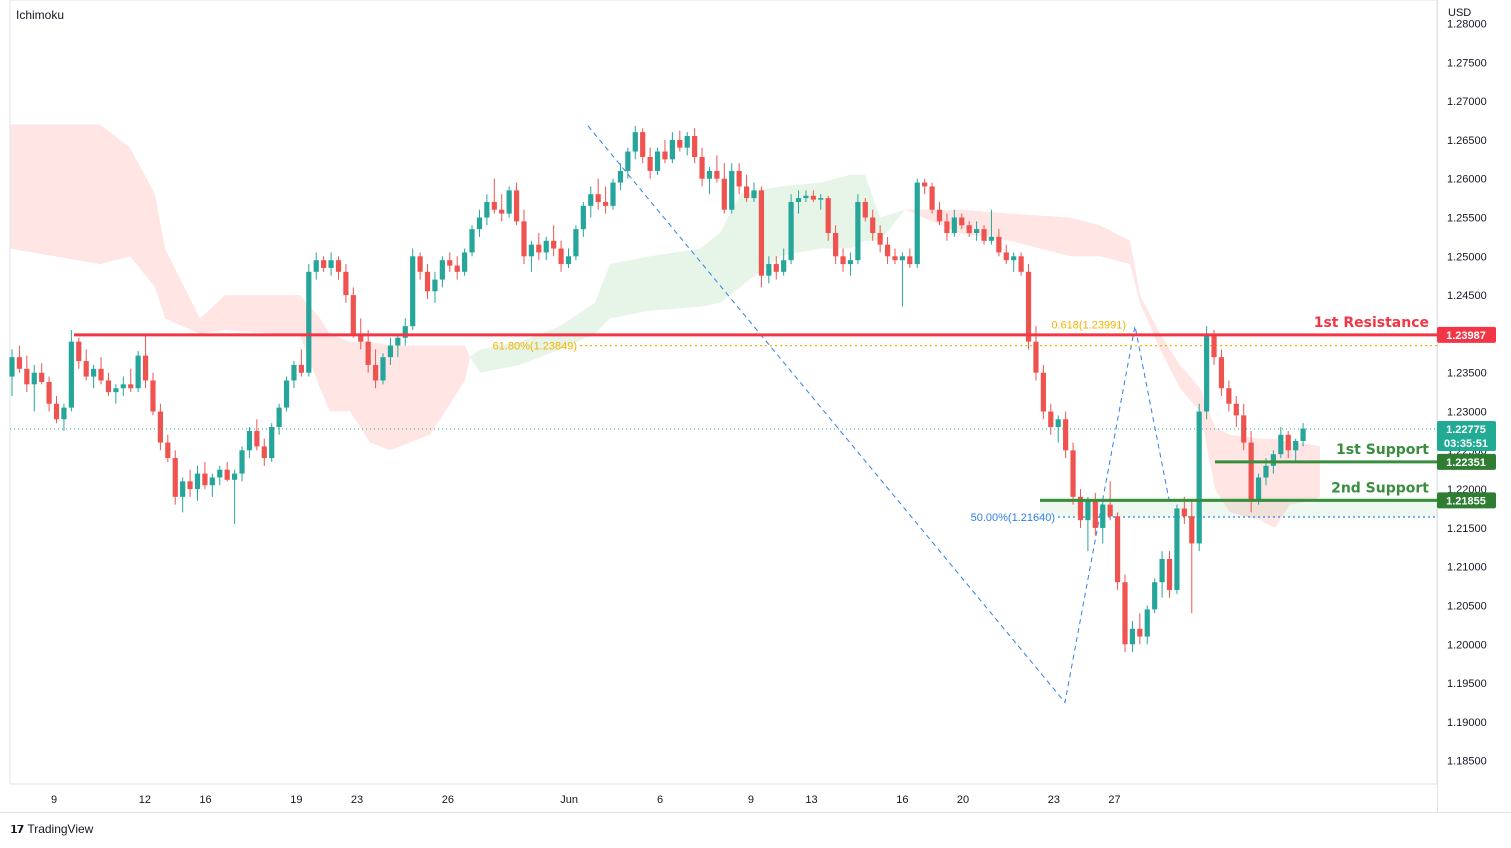 This screenshot has width=1511, height=848. What do you see at coordinates (1467, 25) in the screenshot?
I see `price-tick-label: 1.28000` at bounding box center [1467, 25].